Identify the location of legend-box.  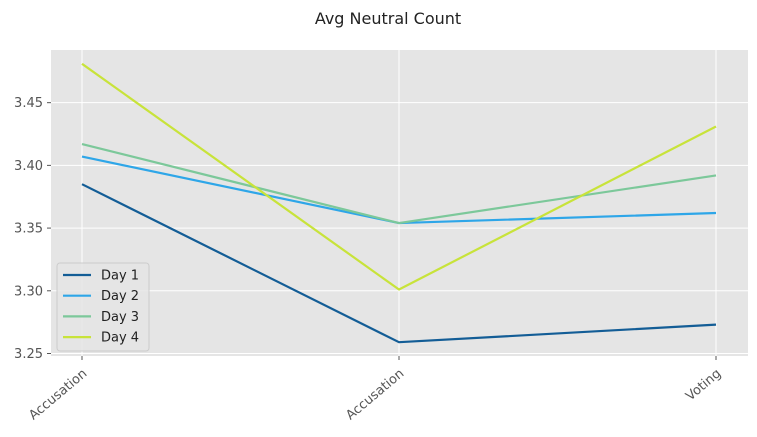
(103, 307).